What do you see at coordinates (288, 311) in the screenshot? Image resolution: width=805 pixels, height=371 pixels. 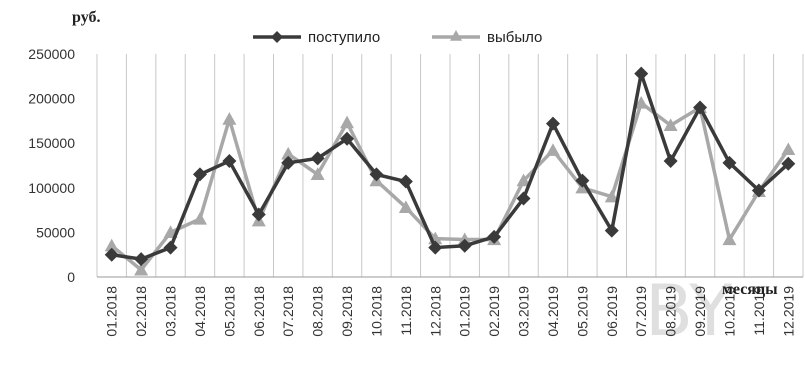 I see `x-tick-label: 07.2018` at bounding box center [288, 311].